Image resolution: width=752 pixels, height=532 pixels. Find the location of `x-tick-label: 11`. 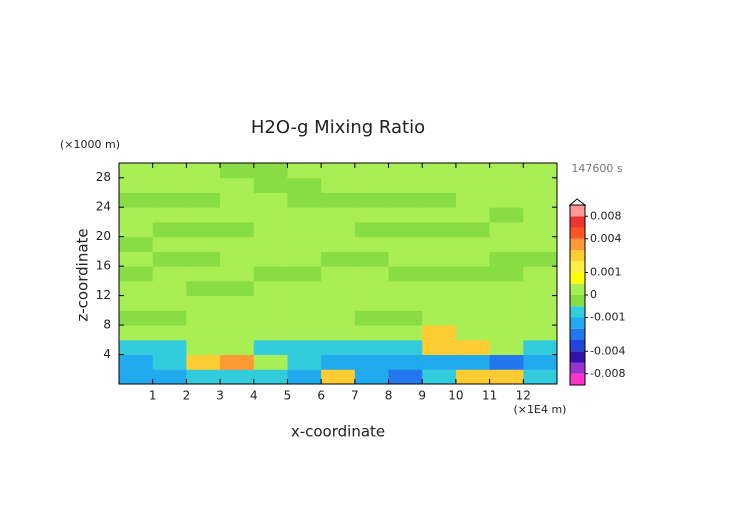

x-tick-label: 11 is located at coordinates (489, 396).